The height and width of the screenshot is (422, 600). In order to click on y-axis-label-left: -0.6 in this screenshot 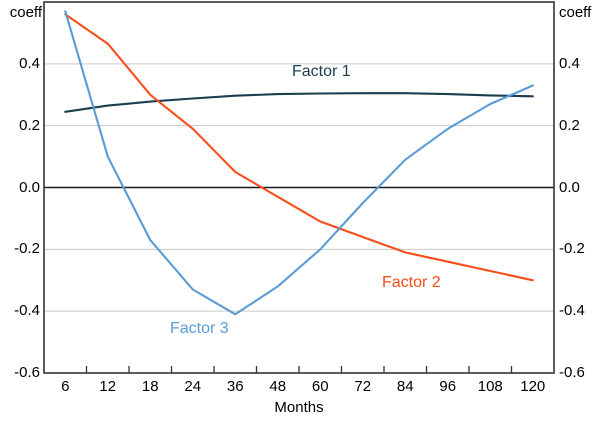, I will do `click(27, 372)`.